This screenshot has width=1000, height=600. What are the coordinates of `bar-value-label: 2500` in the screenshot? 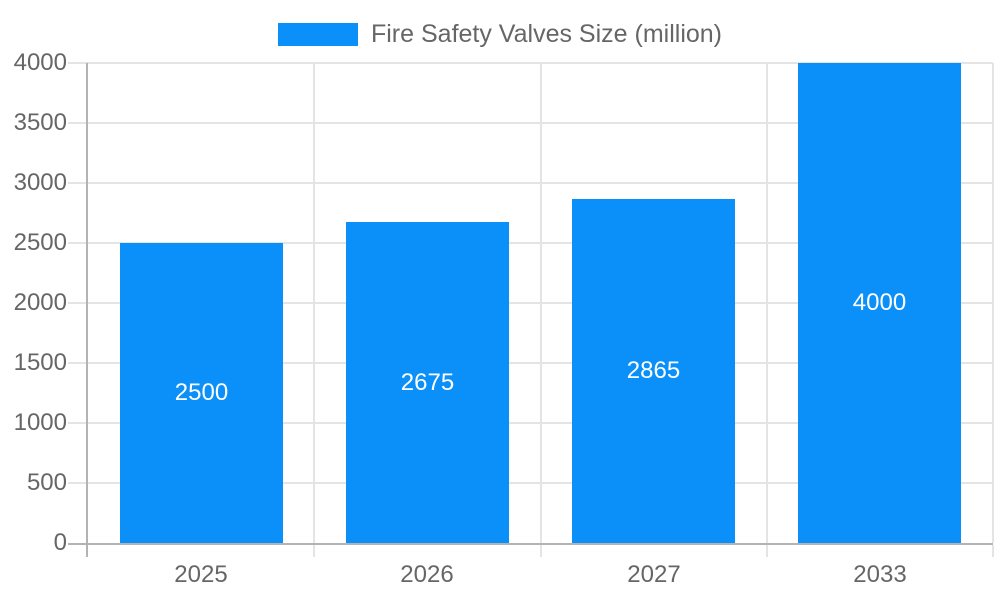 It's located at (201, 392).